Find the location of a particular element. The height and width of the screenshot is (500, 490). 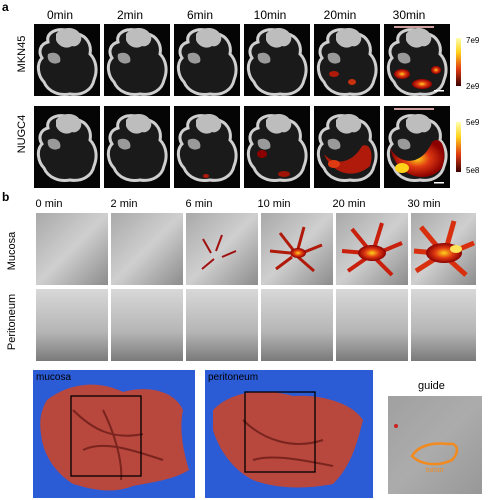

row-nugc4-tiles is located at coordinates (242, 147).